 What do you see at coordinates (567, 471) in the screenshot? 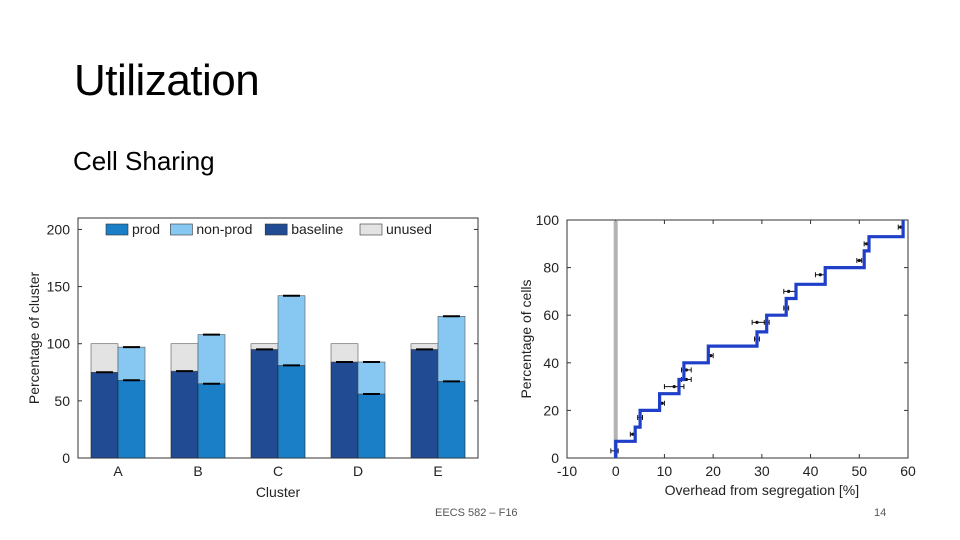
I see `x-tick-label: -10` at bounding box center [567, 471].